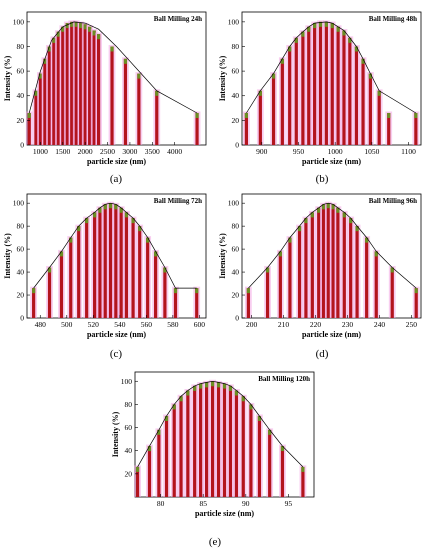 This screenshot has width=428, height=550. What do you see at coordinates (21, 71) in the screenshot?
I see `y-tick-label: 60` at bounding box center [21, 71].